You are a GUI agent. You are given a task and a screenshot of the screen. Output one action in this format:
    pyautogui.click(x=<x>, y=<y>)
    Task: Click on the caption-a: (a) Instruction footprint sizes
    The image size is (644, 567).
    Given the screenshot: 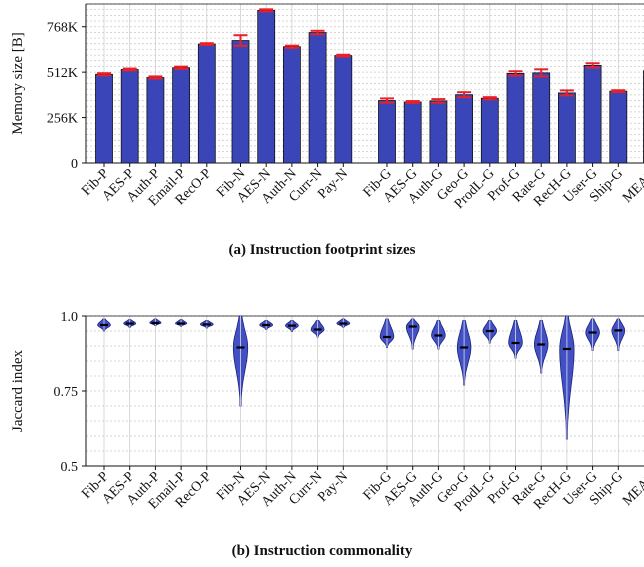 What is the action you would take?
    pyautogui.click(x=321, y=250)
    